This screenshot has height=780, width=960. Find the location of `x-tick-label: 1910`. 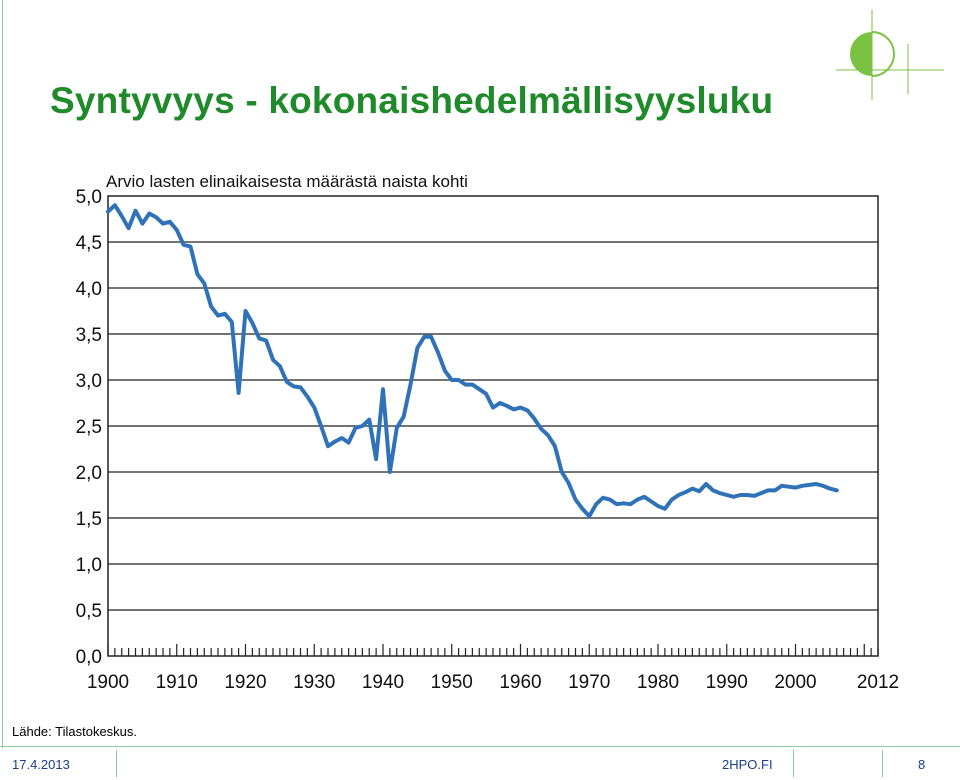

x-tick-label: 1910 is located at coordinates (177, 682).